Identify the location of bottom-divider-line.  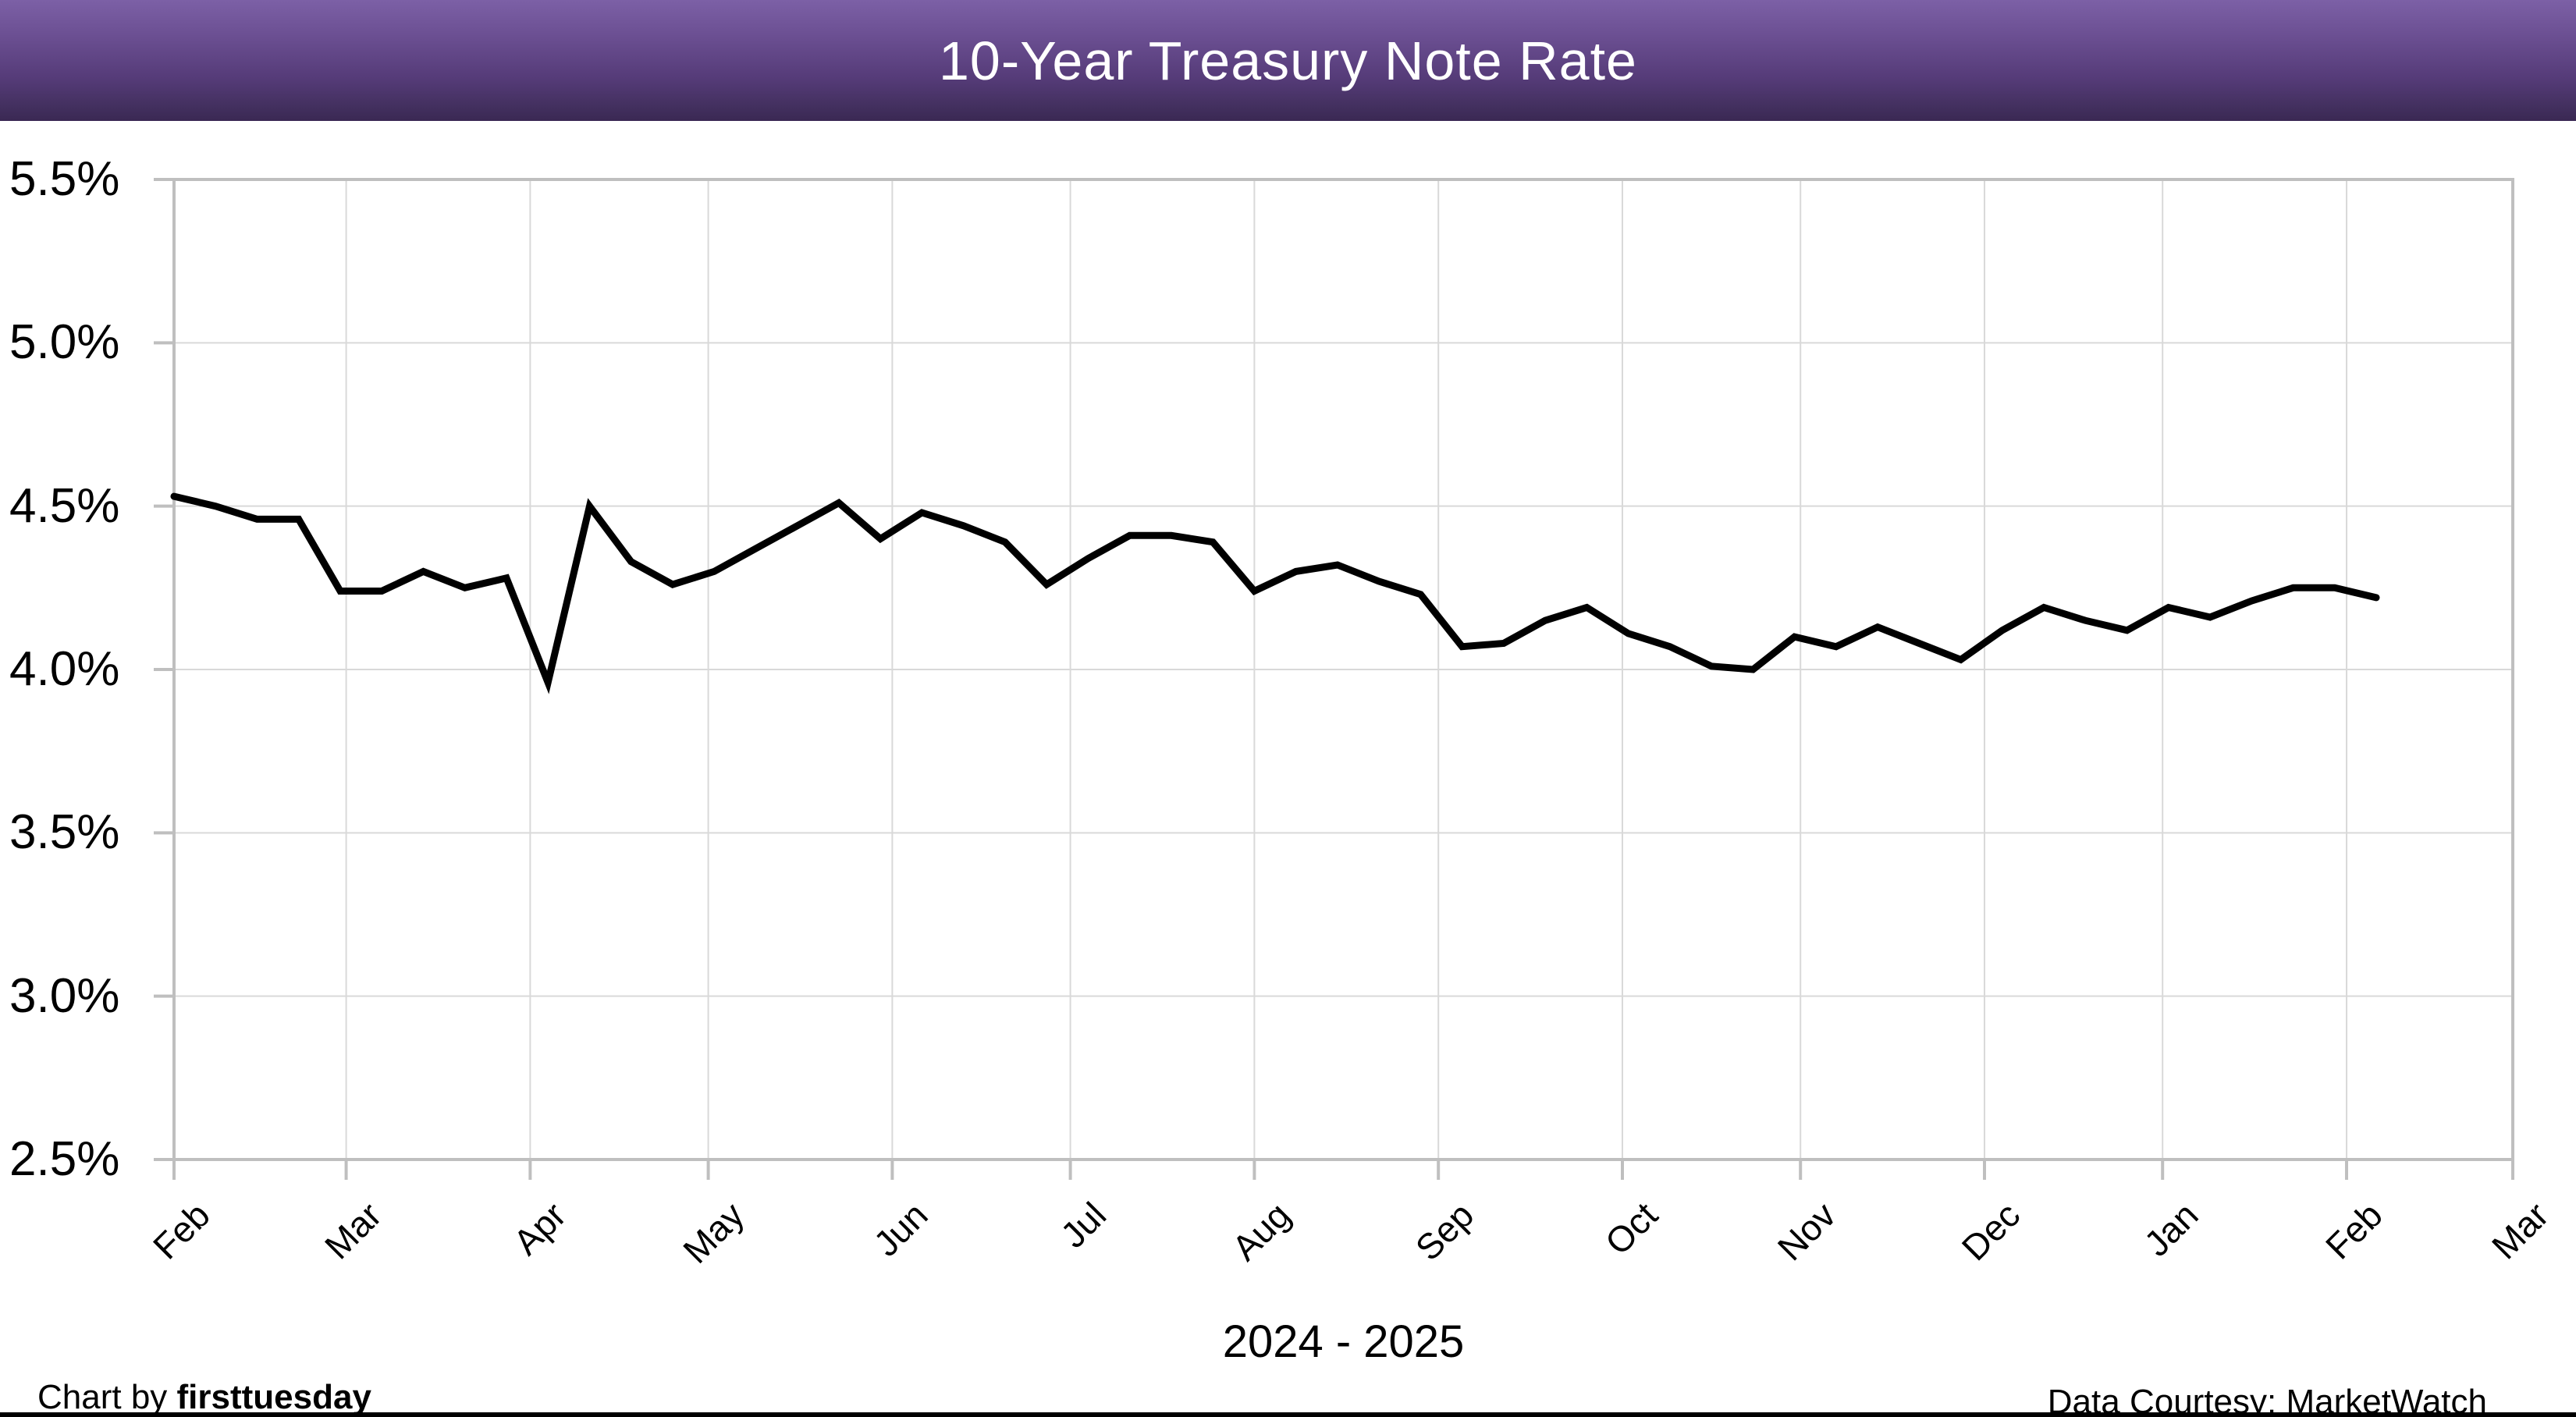
(1288, 1414).